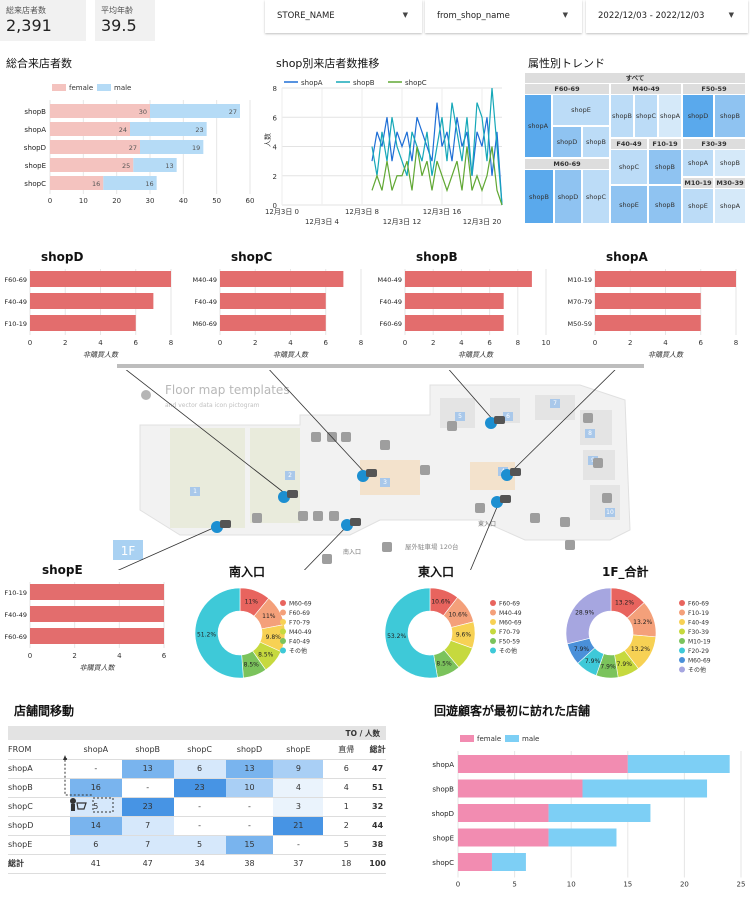  I want to click on column-header: shopE, so click(298, 750).